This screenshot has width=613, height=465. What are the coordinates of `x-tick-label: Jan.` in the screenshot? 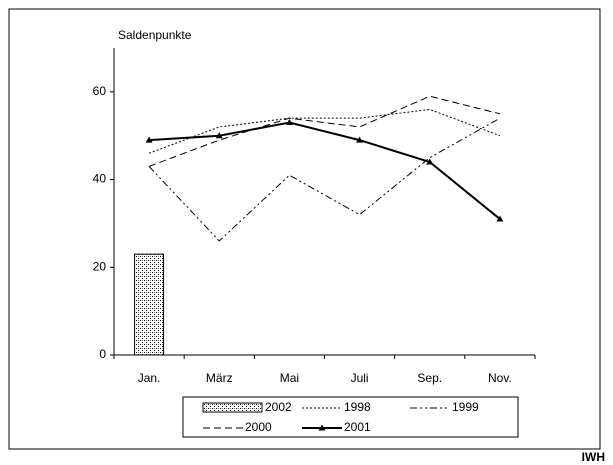 It's located at (149, 378).